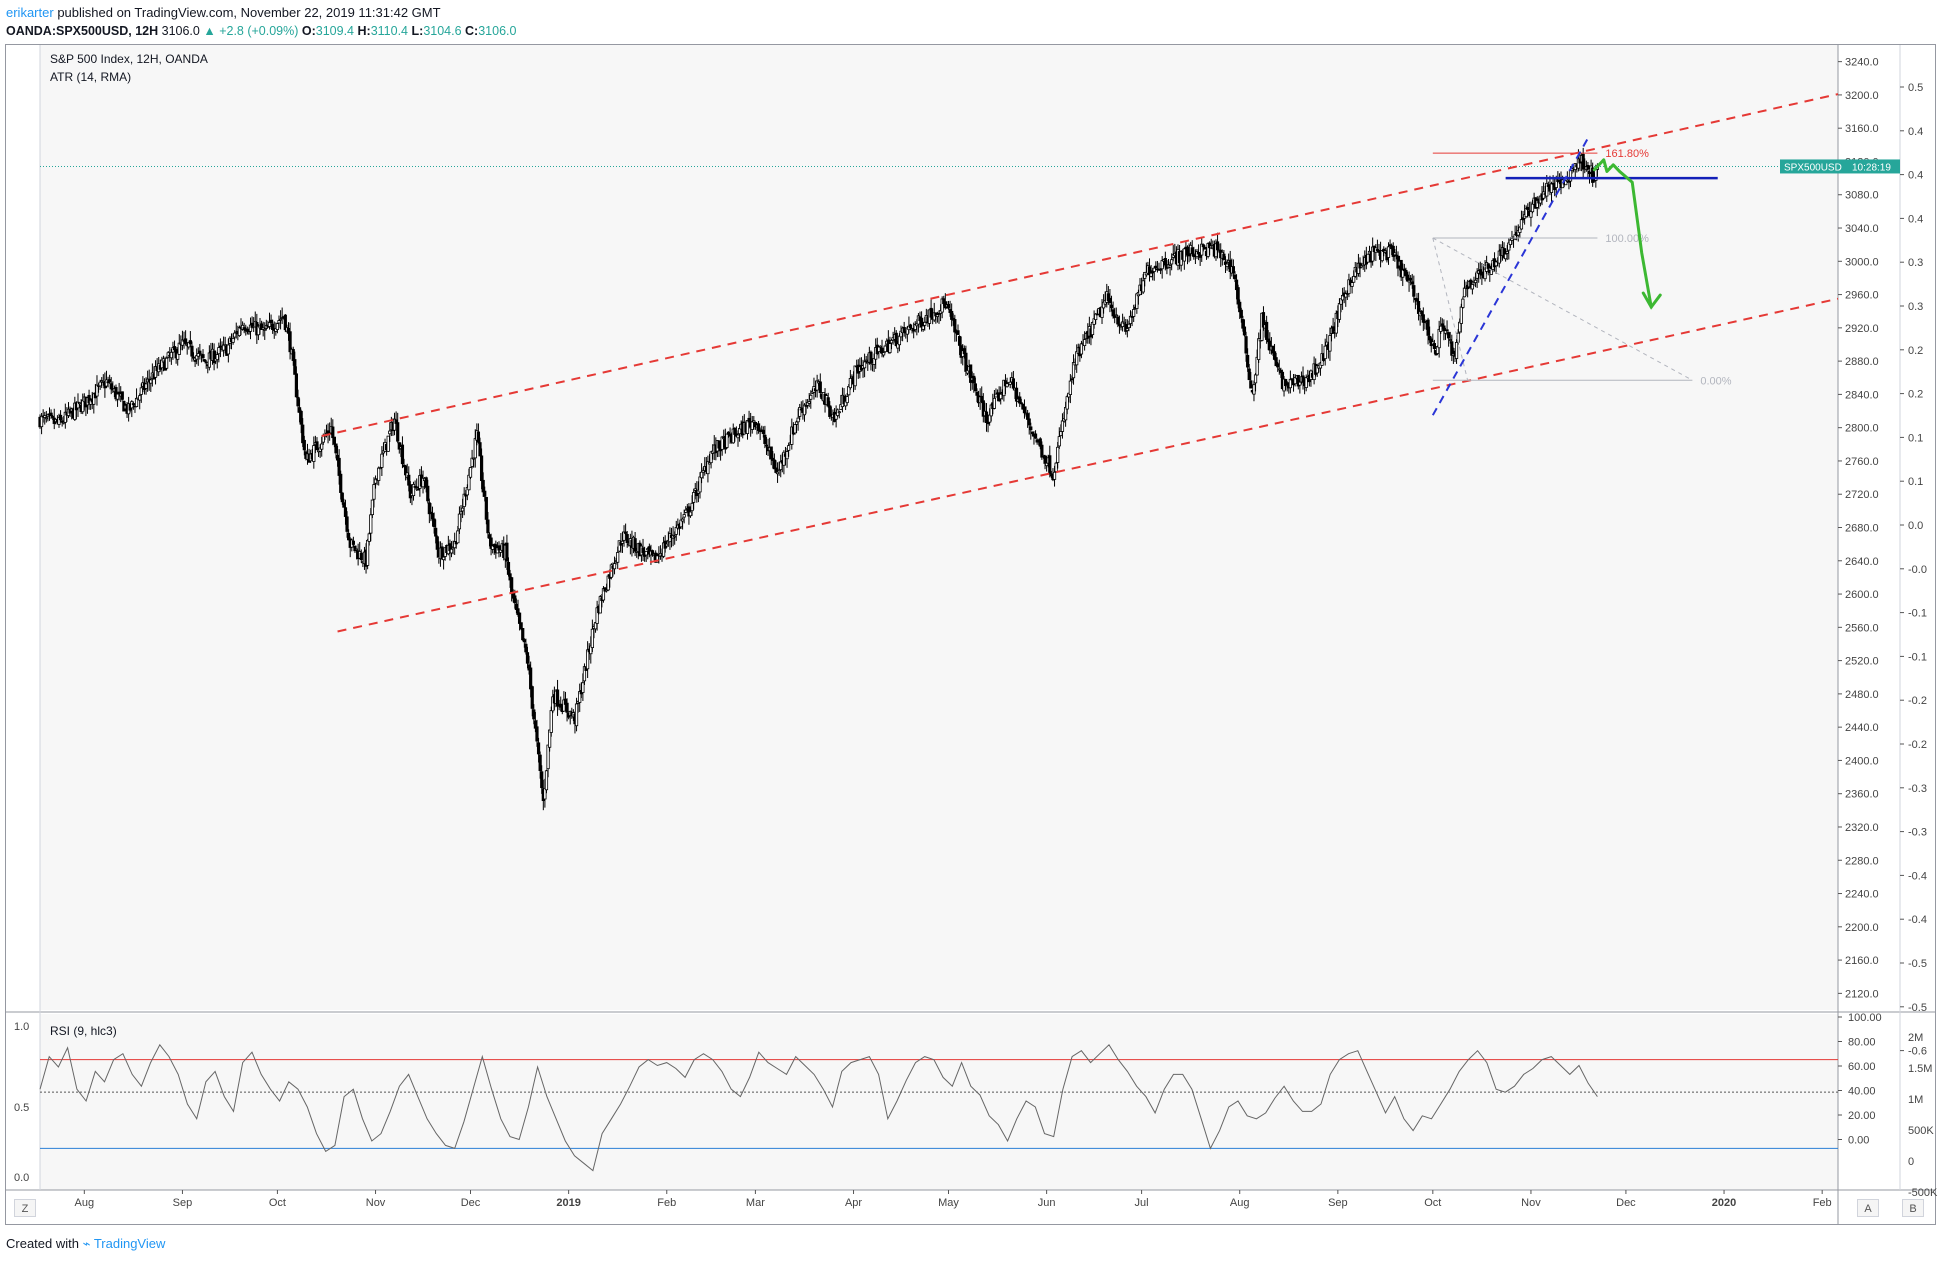  Describe the element at coordinates (1862, 994) in the screenshot. I see `price-tick-label: 2120.0` at that location.